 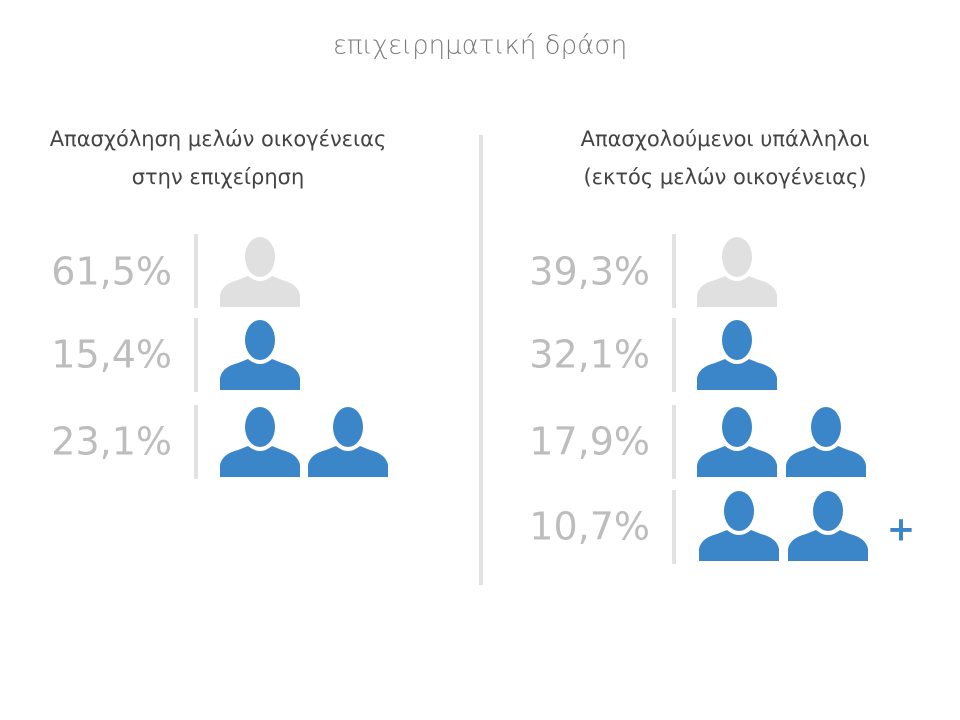 What do you see at coordinates (111, 442) in the screenshot?
I see `percentage: 23,1%` at bounding box center [111, 442].